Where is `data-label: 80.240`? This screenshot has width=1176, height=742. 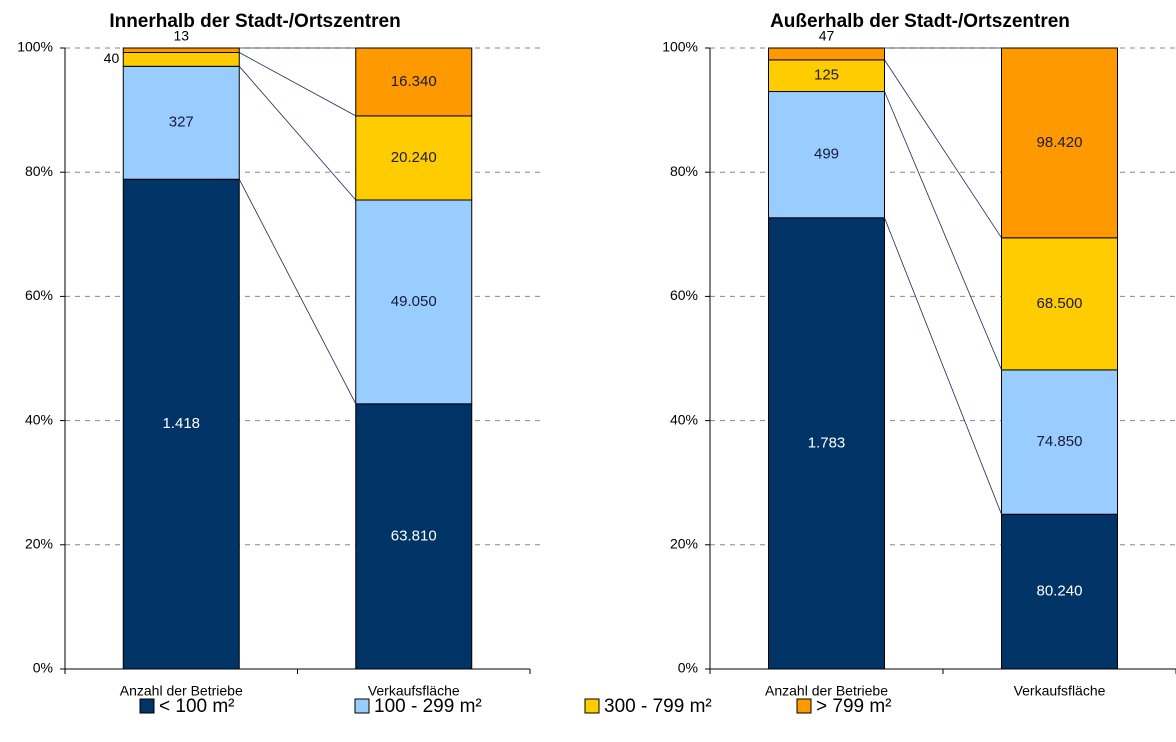 data-label: 80.240 is located at coordinates (1060, 591).